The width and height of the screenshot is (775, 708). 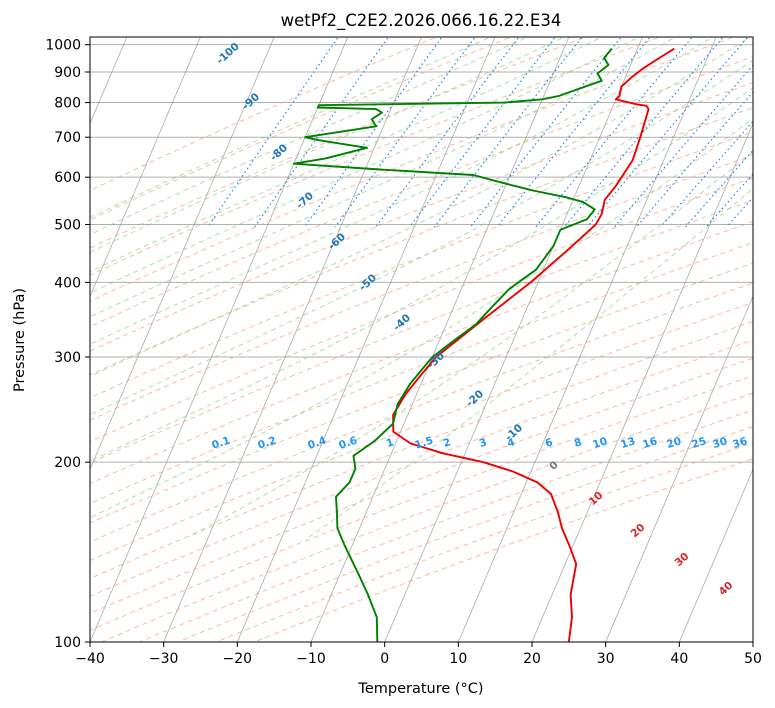 I want to click on mixing-ratio-label: 6, so click(x=549, y=443).